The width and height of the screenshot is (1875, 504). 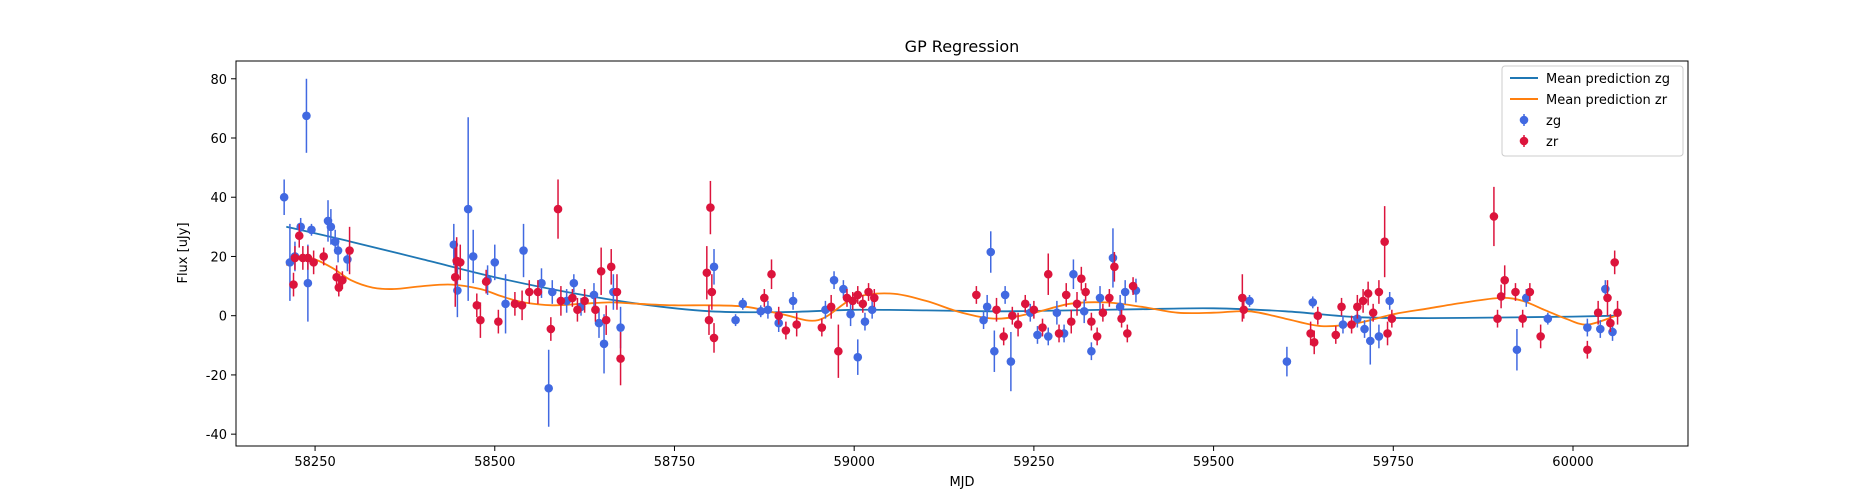 I want to click on y-tick-label: 60, so click(x=218, y=139).